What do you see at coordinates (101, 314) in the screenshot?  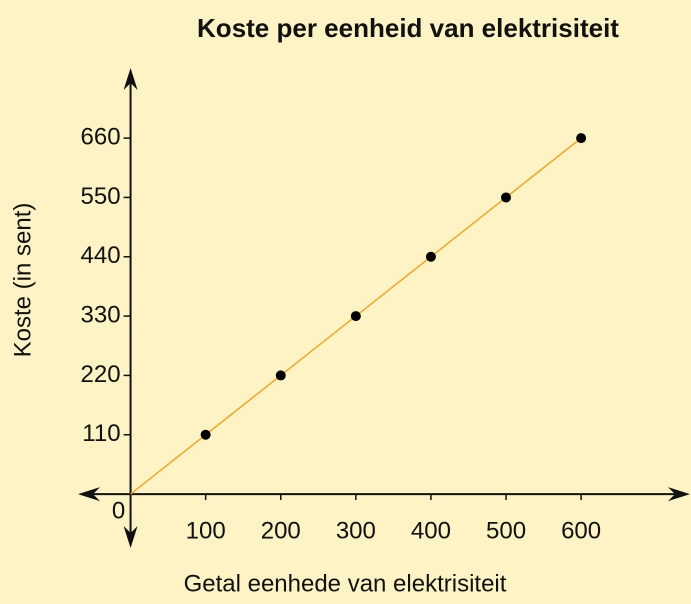 I see `y-tick-label: 330` at bounding box center [101, 314].